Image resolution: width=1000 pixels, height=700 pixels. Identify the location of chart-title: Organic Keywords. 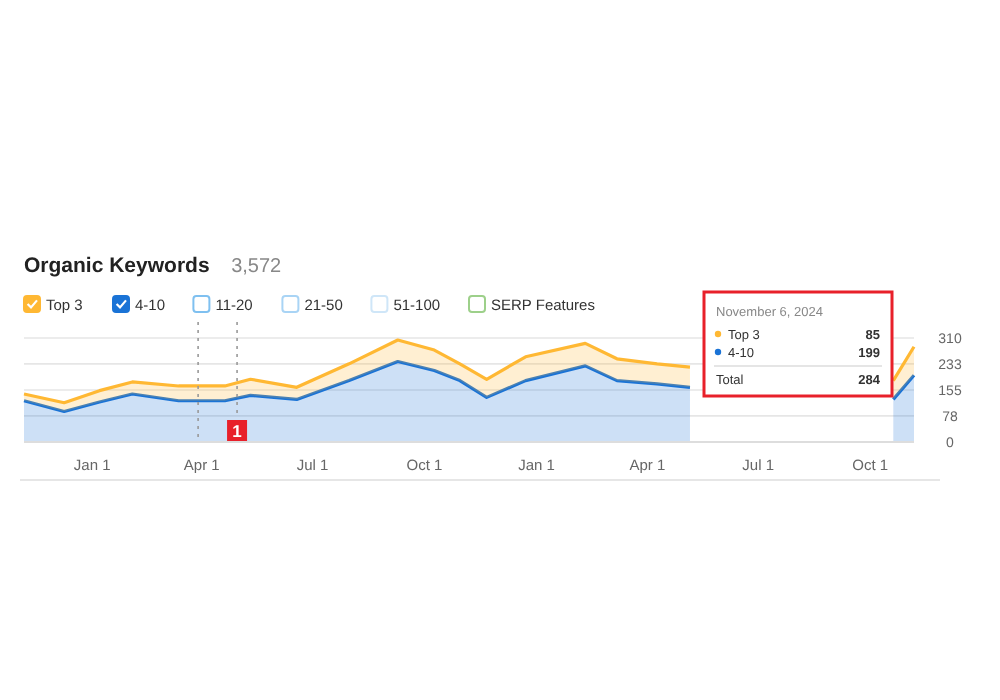
(117, 266).